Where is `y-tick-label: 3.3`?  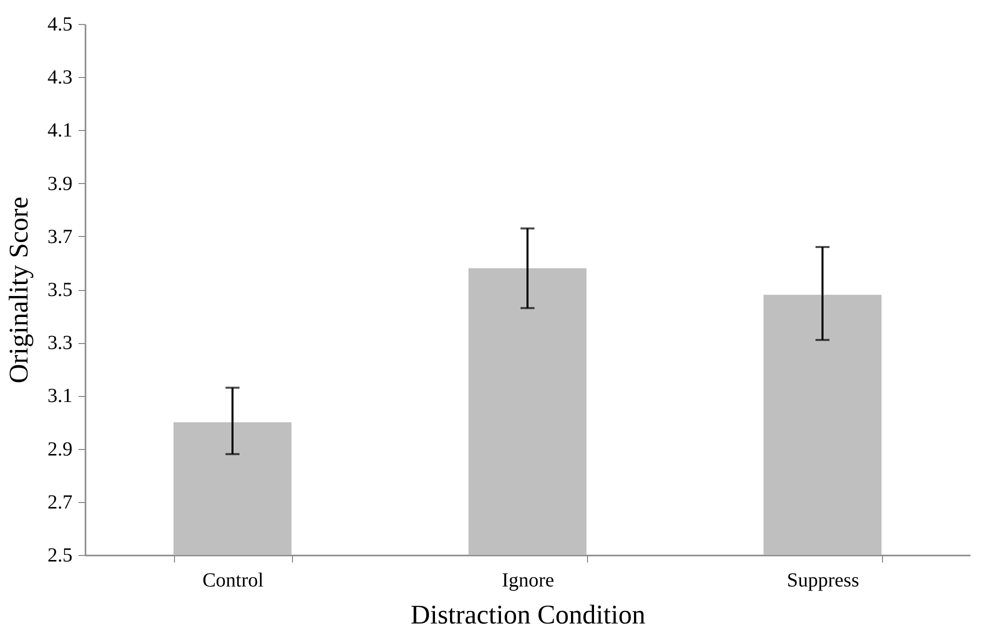
y-tick-label: 3.3 is located at coordinates (60, 343).